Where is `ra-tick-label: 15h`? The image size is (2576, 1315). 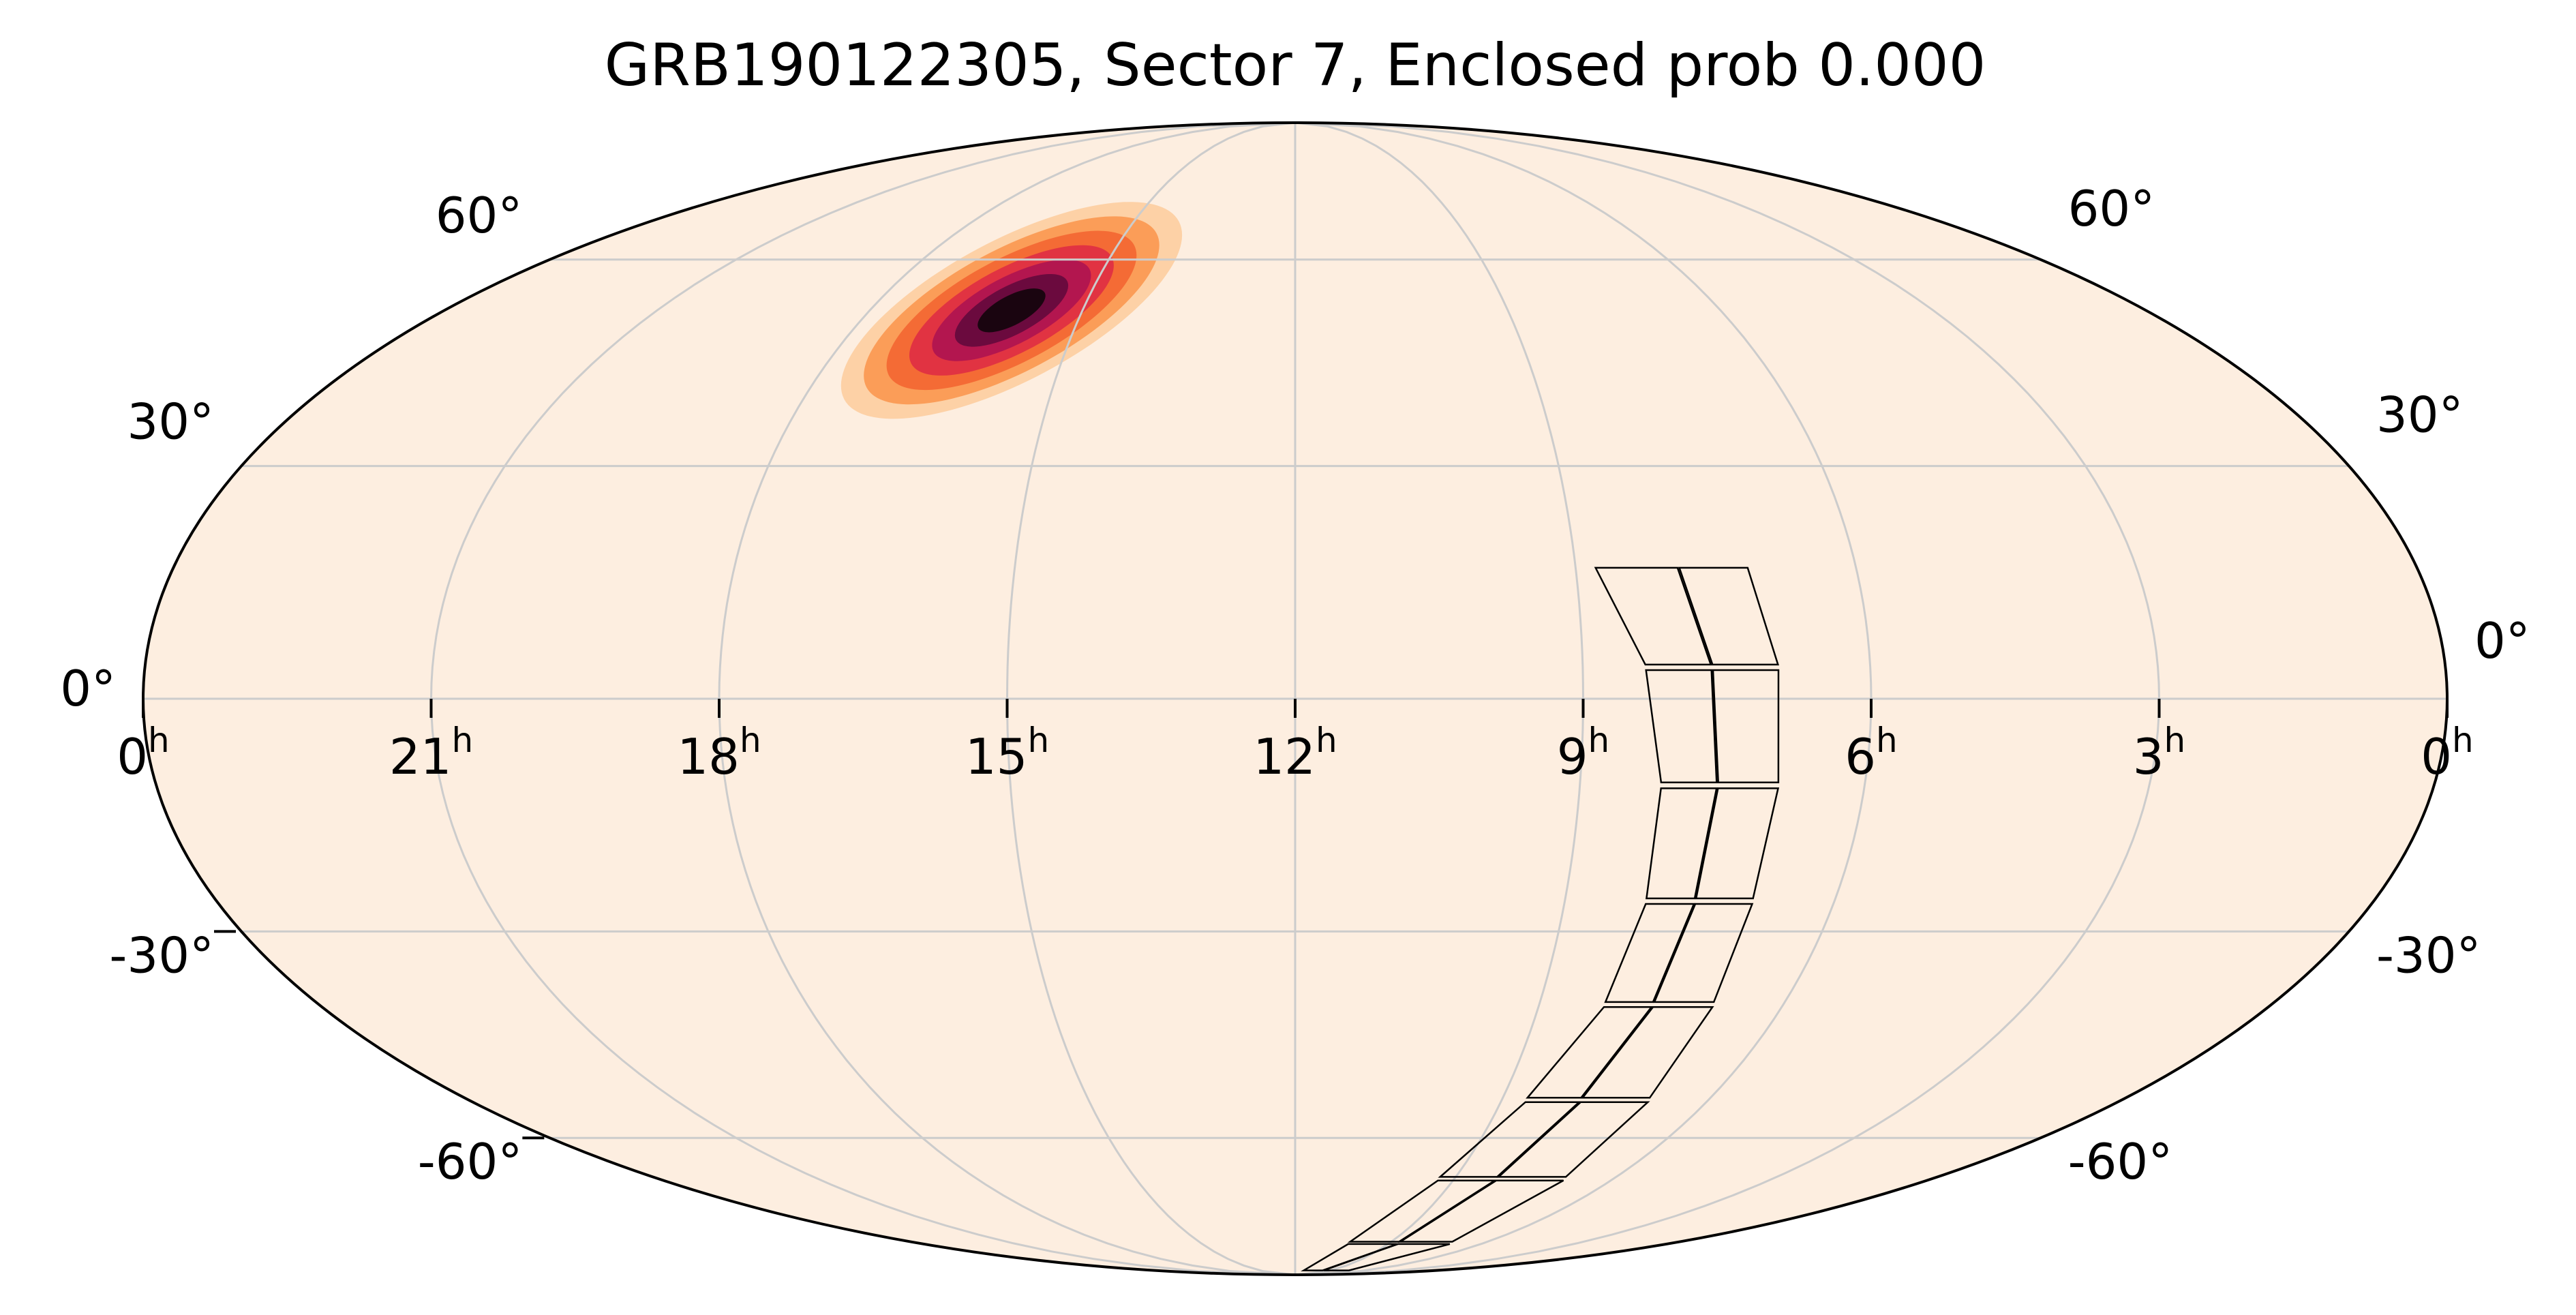 ra-tick-label: 15h is located at coordinates (1007, 753).